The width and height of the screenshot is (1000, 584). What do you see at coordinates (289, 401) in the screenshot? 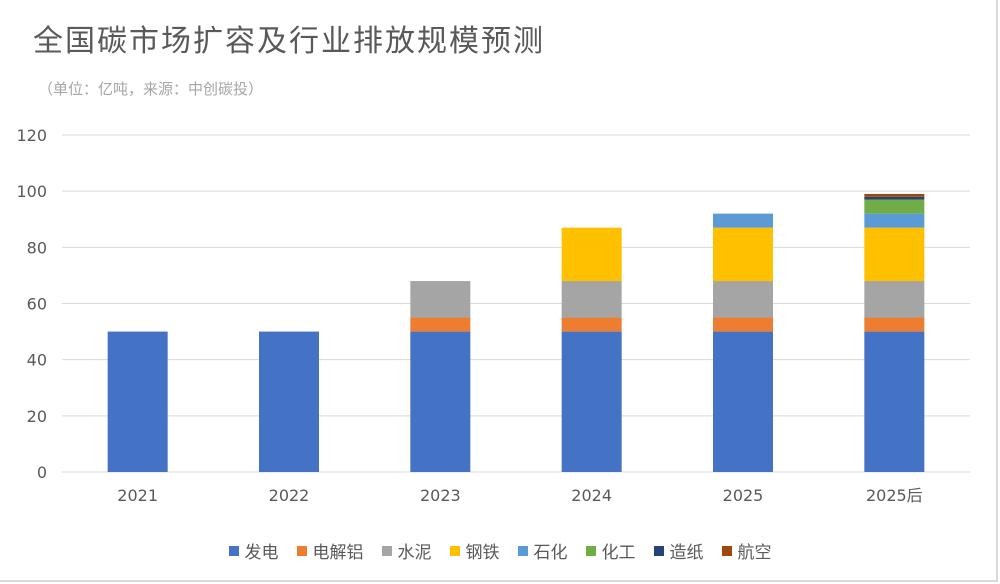
I see `bar-segment-2022-发电` at bounding box center [289, 401].